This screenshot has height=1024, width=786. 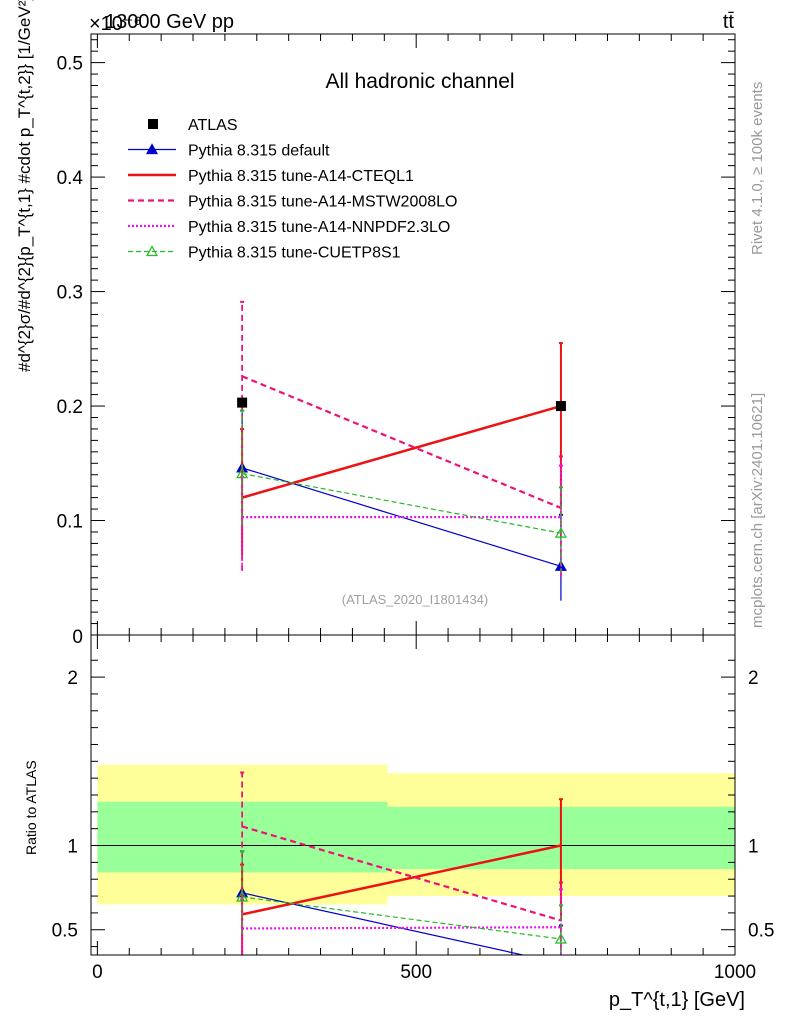 I want to click on chart-title: All hadronic channel, so click(x=419, y=81).